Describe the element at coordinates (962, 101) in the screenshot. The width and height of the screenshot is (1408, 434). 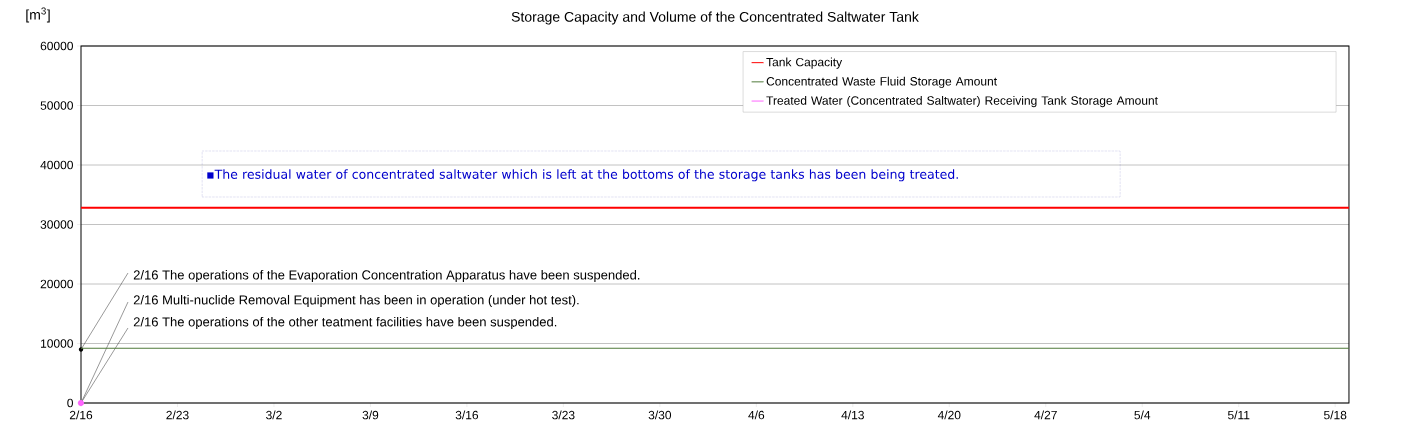
I see `legend-label: Treated Water (Concentrated Saltwater) Receiving Tank Storage Amount` at that location.